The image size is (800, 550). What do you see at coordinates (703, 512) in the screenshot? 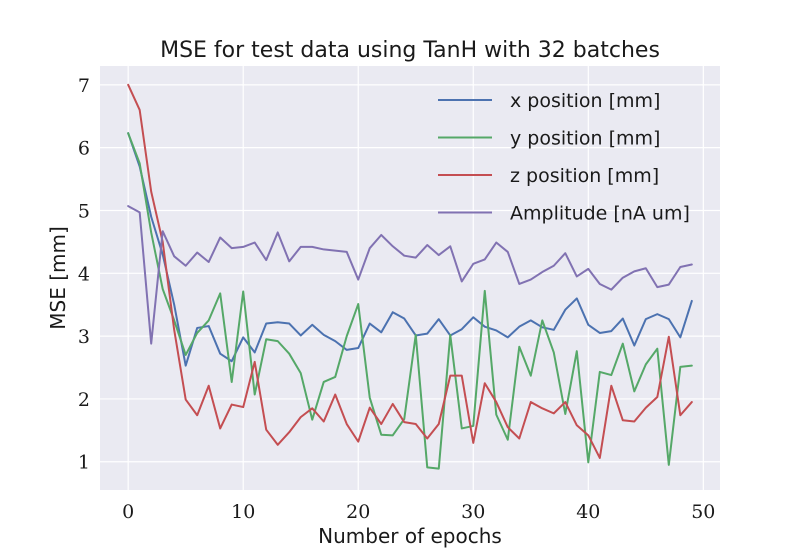
I see `x-tick-label: 50` at bounding box center [703, 512].